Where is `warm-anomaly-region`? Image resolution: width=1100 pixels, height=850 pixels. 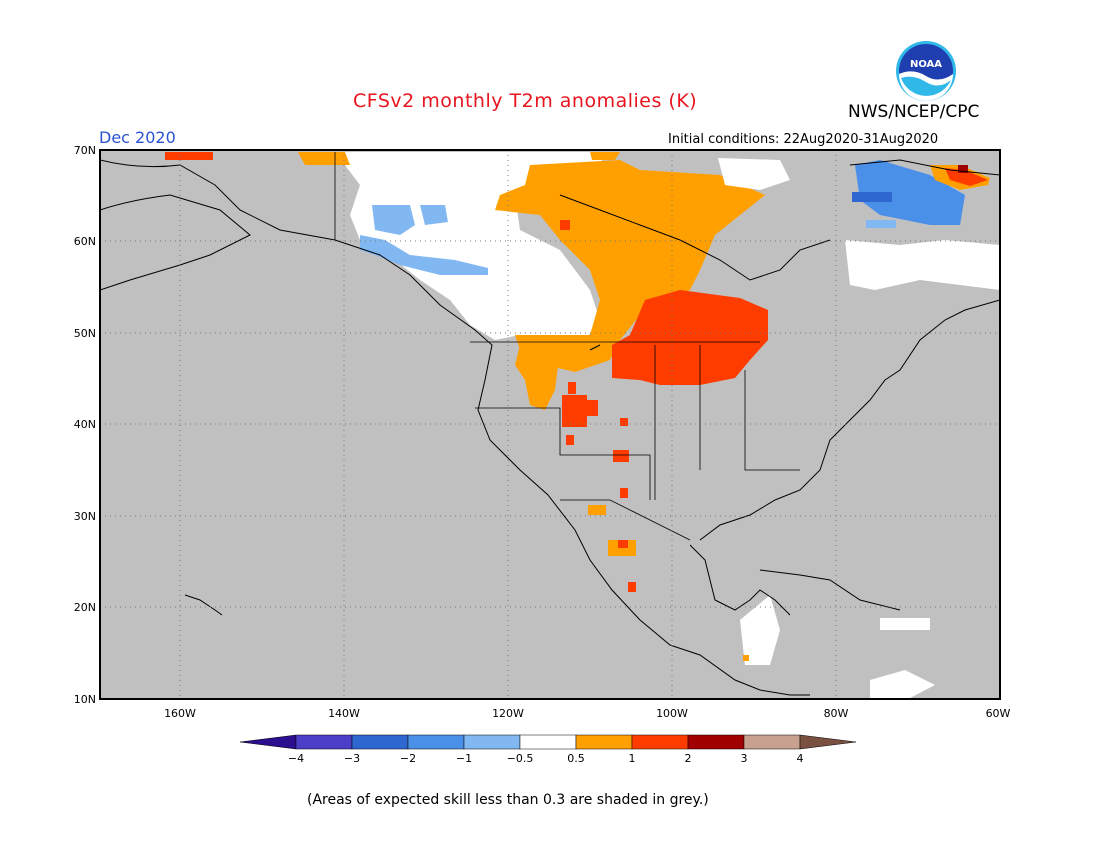
warm-anomaly-region is located at coordinates (630, 266).